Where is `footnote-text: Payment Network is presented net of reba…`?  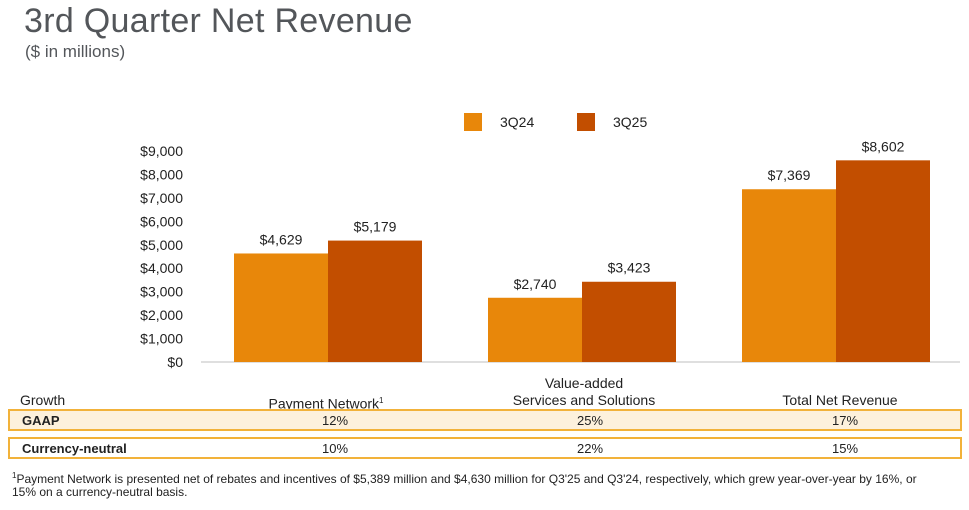
footnote-text: Payment Network is presented net of reba… is located at coordinates (464, 485).